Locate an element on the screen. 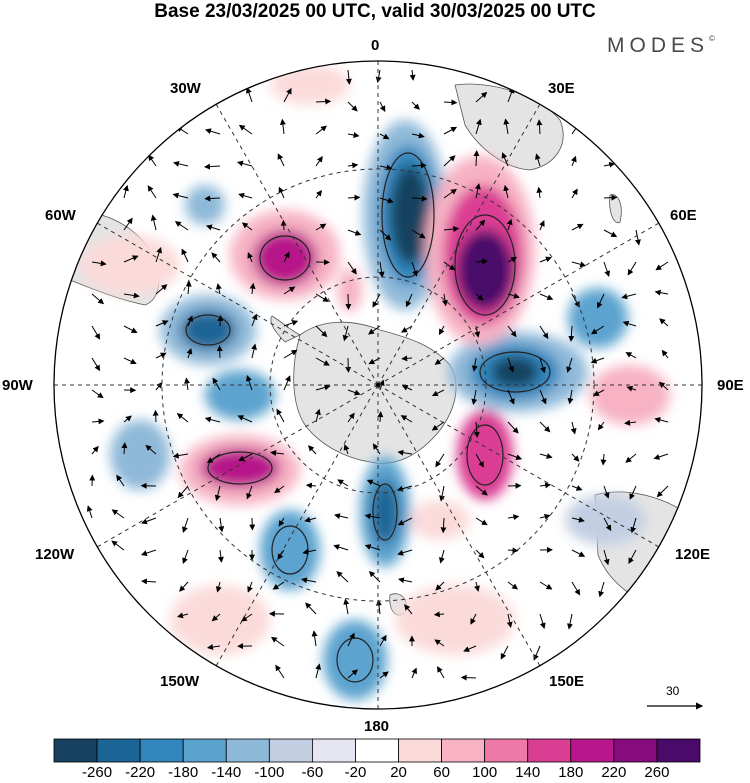 This screenshot has height=783, width=750. colorbar-tick-label: -100 is located at coordinates (269, 772).